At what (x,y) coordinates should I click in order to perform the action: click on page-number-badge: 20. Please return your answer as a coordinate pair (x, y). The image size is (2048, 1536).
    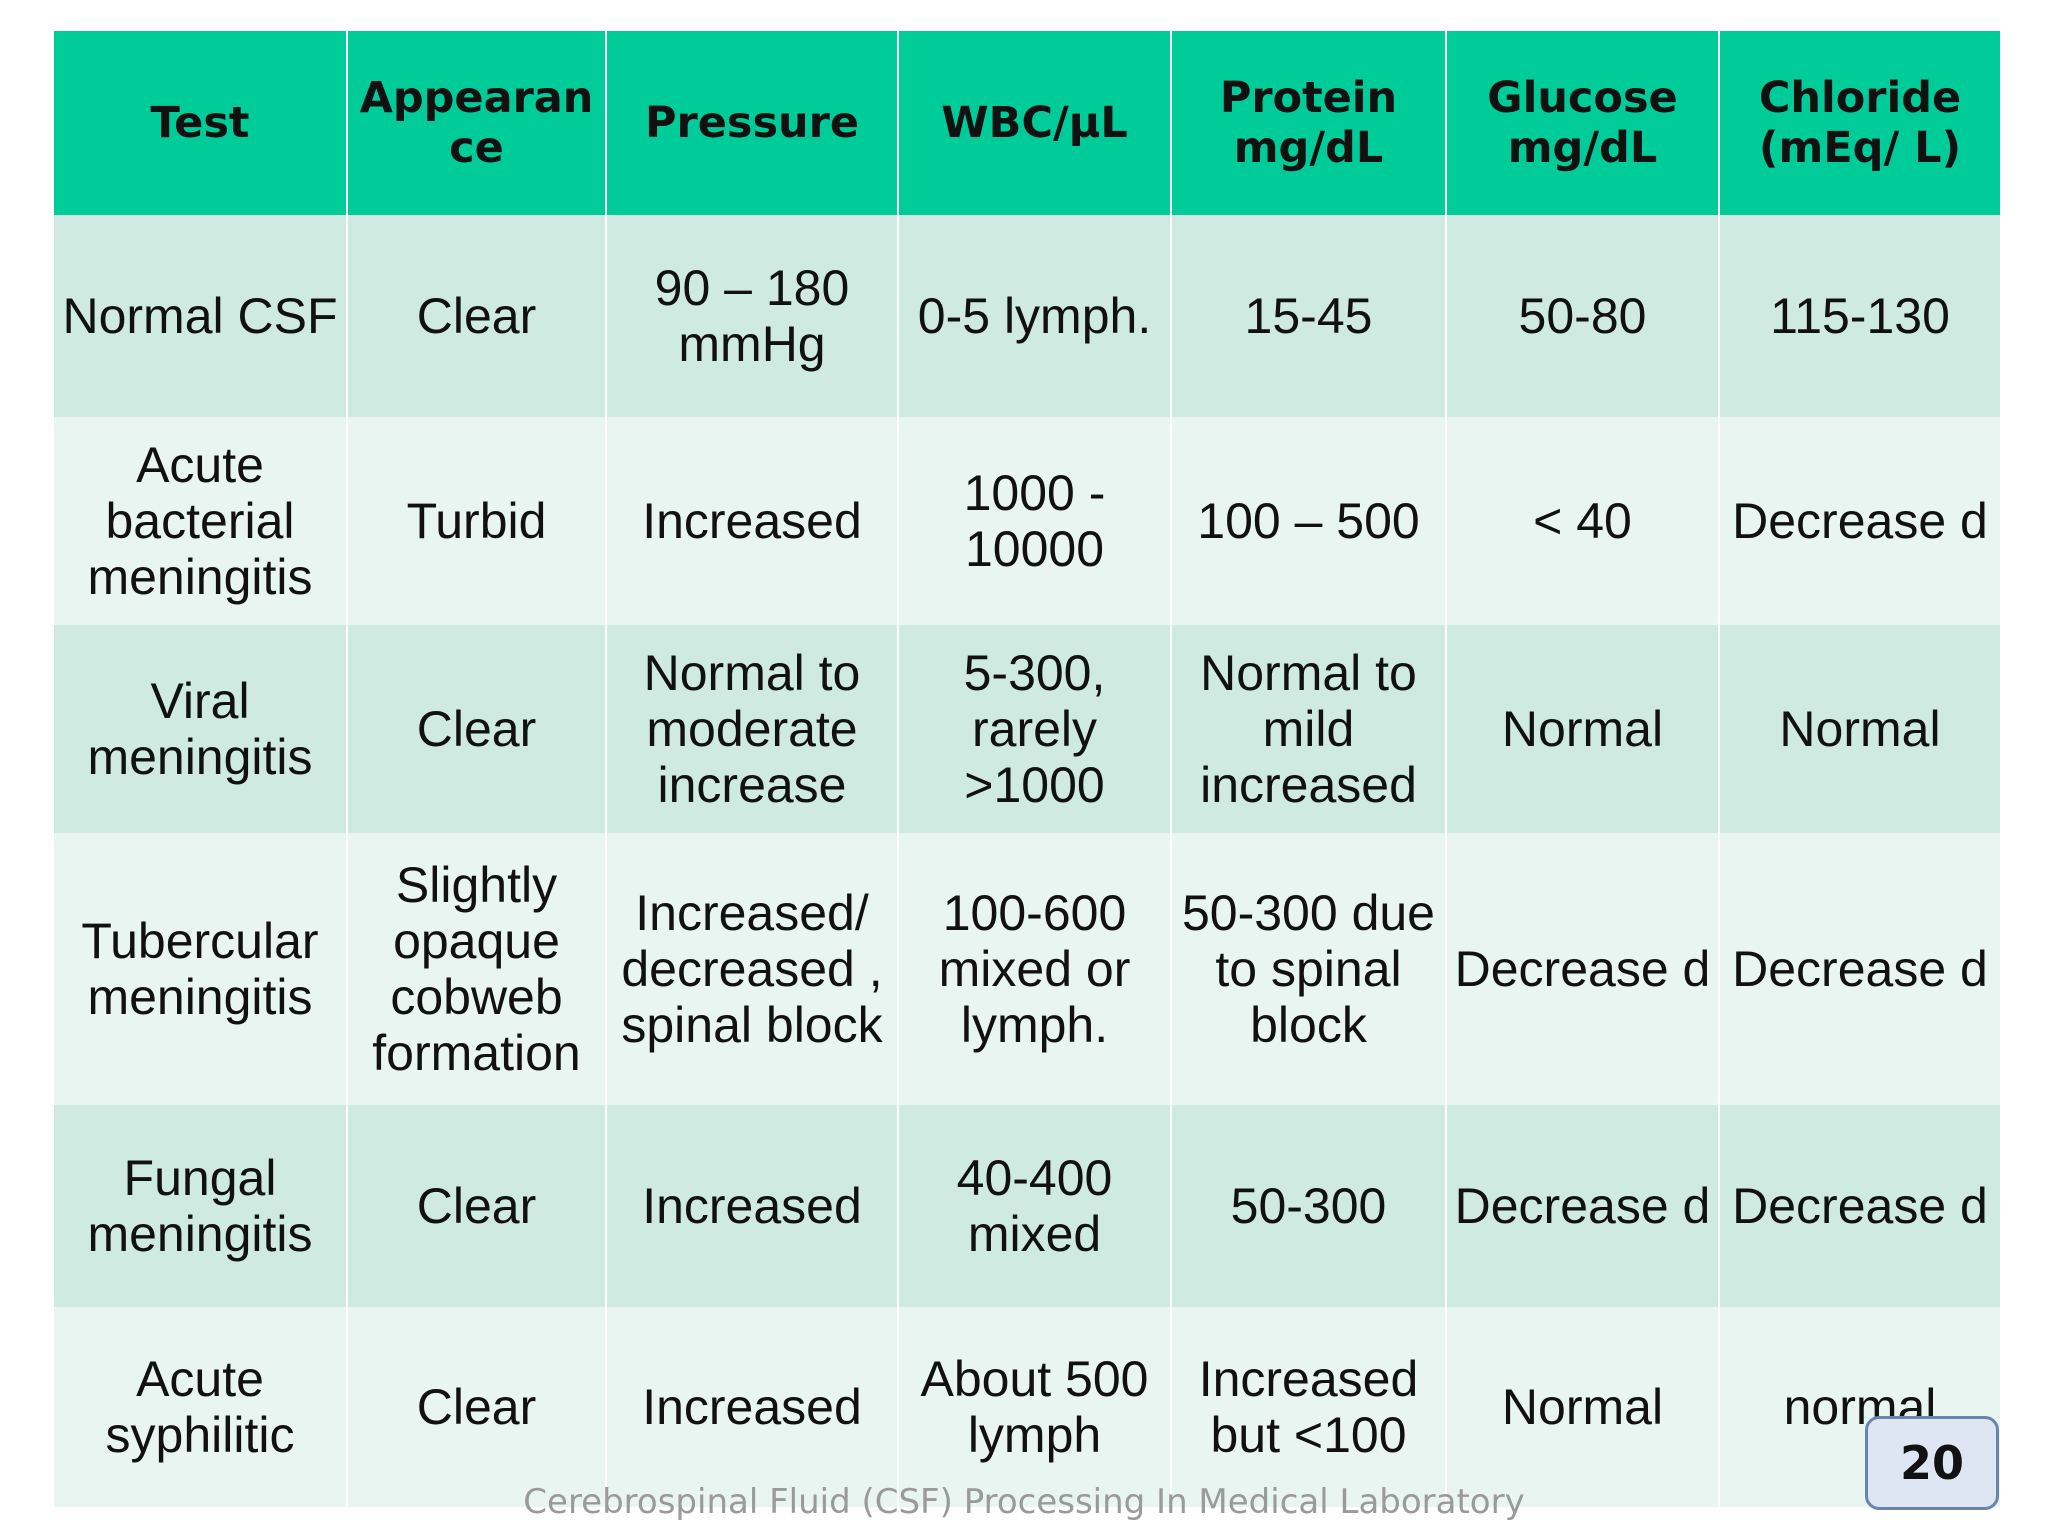
    Looking at the image, I should click on (1932, 1463).